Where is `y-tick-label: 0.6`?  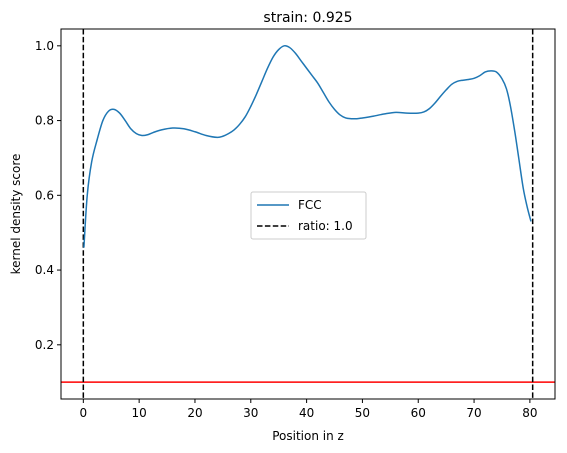 y-tick-label: 0.6 is located at coordinates (44, 195).